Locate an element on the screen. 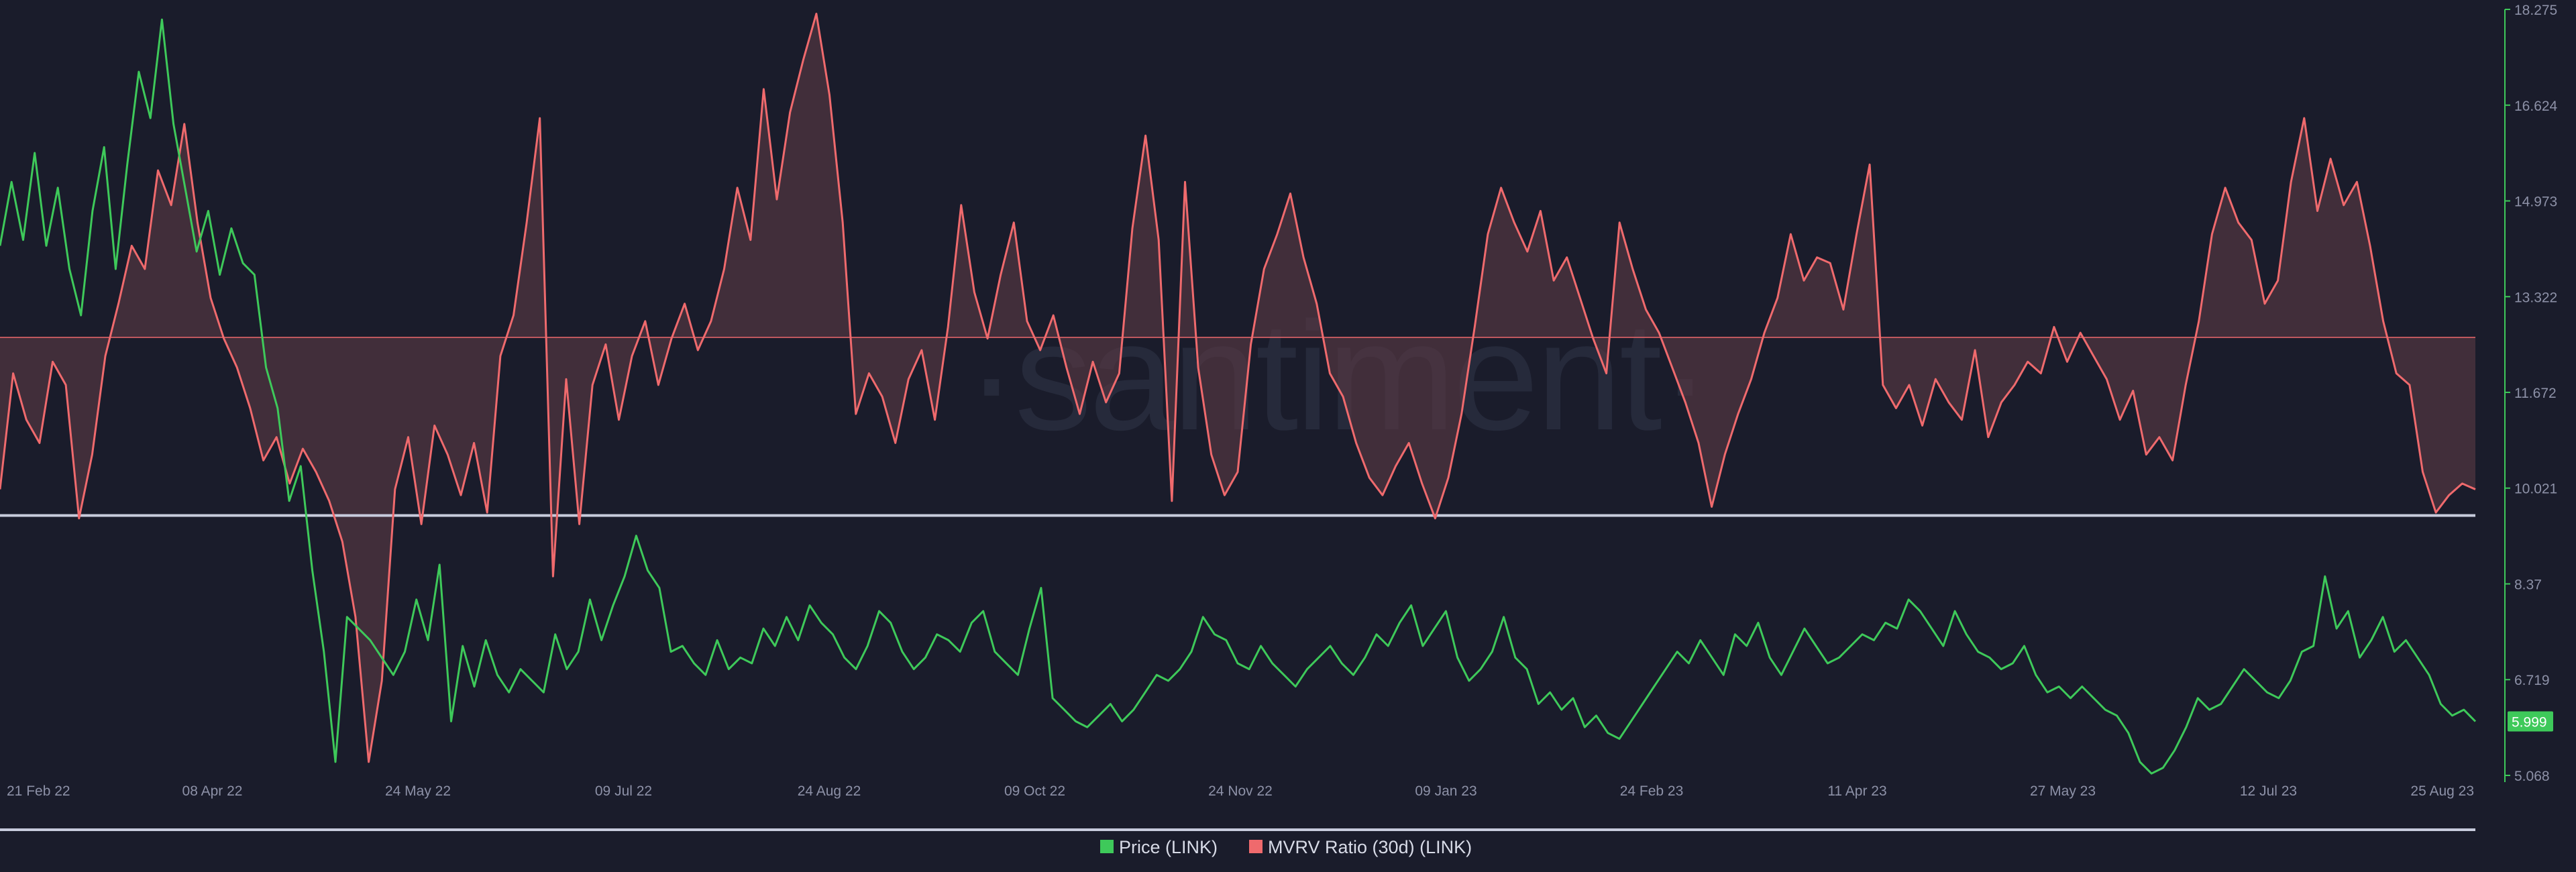 Image resolution: width=2576 pixels, height=872 pixels. x-tick-label: 24 May 22 is located at coordinates (418, 791).